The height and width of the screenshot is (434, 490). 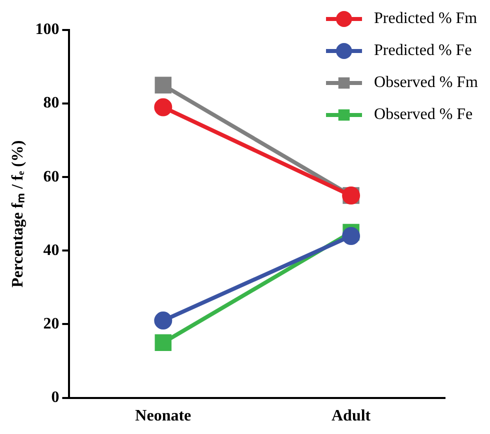 What do you see at coordinates (47, 29) in the screenshot?
I see `y-tick-label: 100` at bounding box center [47, 29].